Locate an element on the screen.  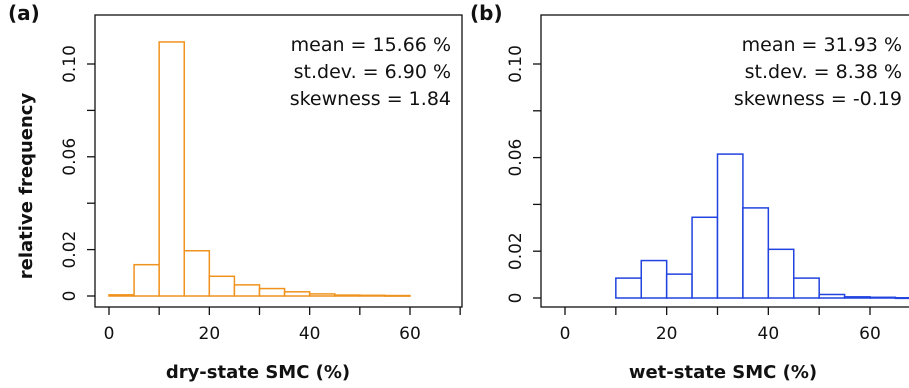
panel-b-x-axis-label: wet-state SMC (%) is located at coordinates (723, 372).